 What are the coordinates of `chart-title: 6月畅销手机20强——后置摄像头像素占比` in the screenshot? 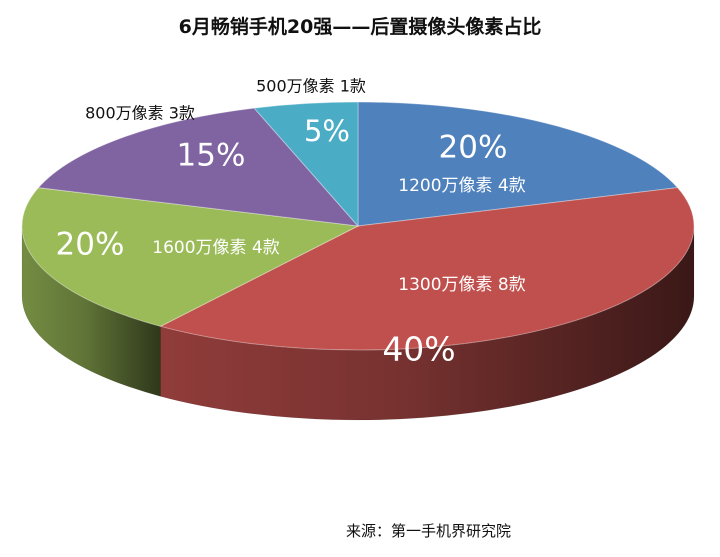 It's located at (360, 27).